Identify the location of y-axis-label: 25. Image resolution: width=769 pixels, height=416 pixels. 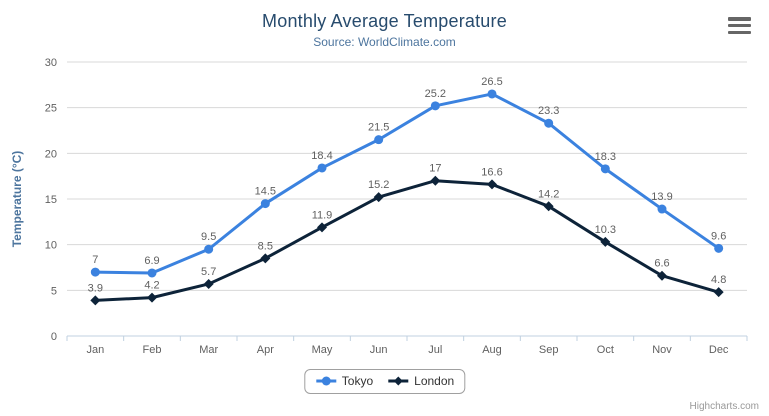
(51, 109).